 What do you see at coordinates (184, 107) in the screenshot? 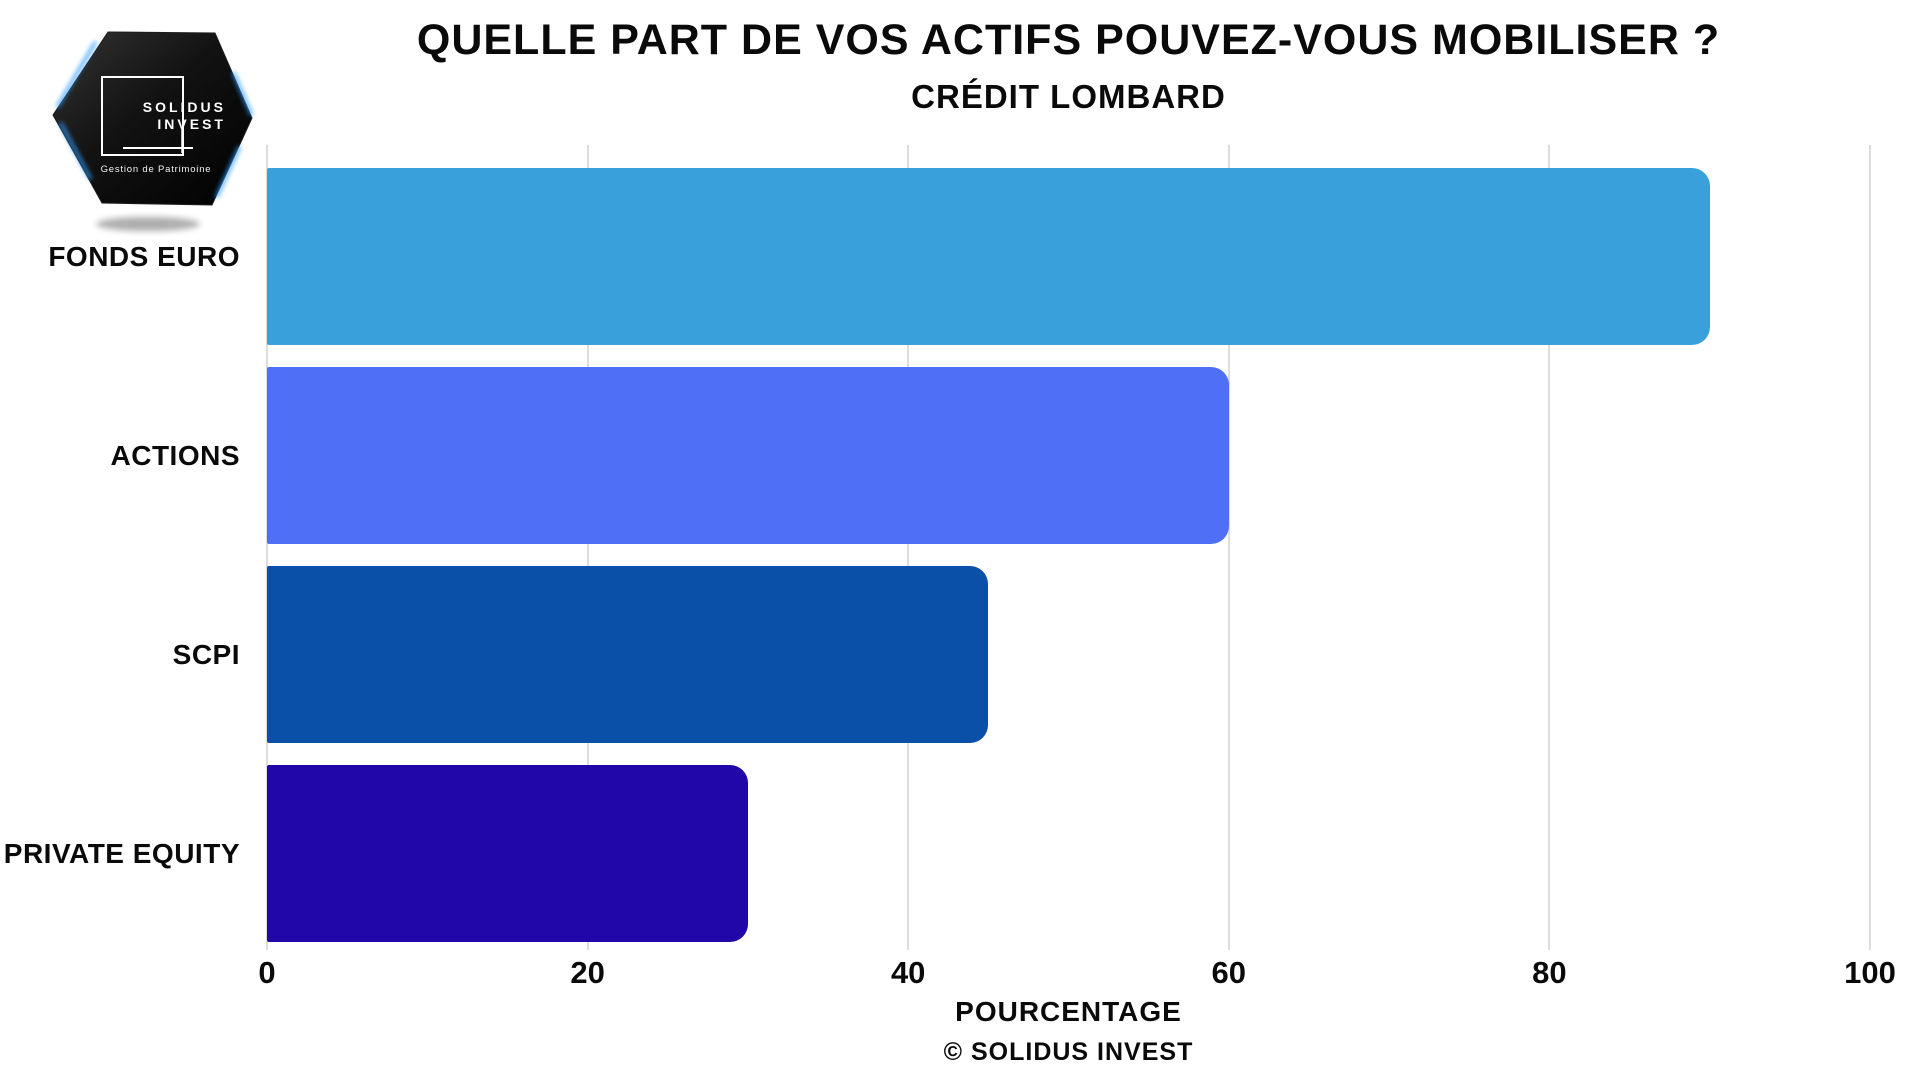
I see `logo-brand-line1: SOLIDUS` at bounding box center [184, 107].